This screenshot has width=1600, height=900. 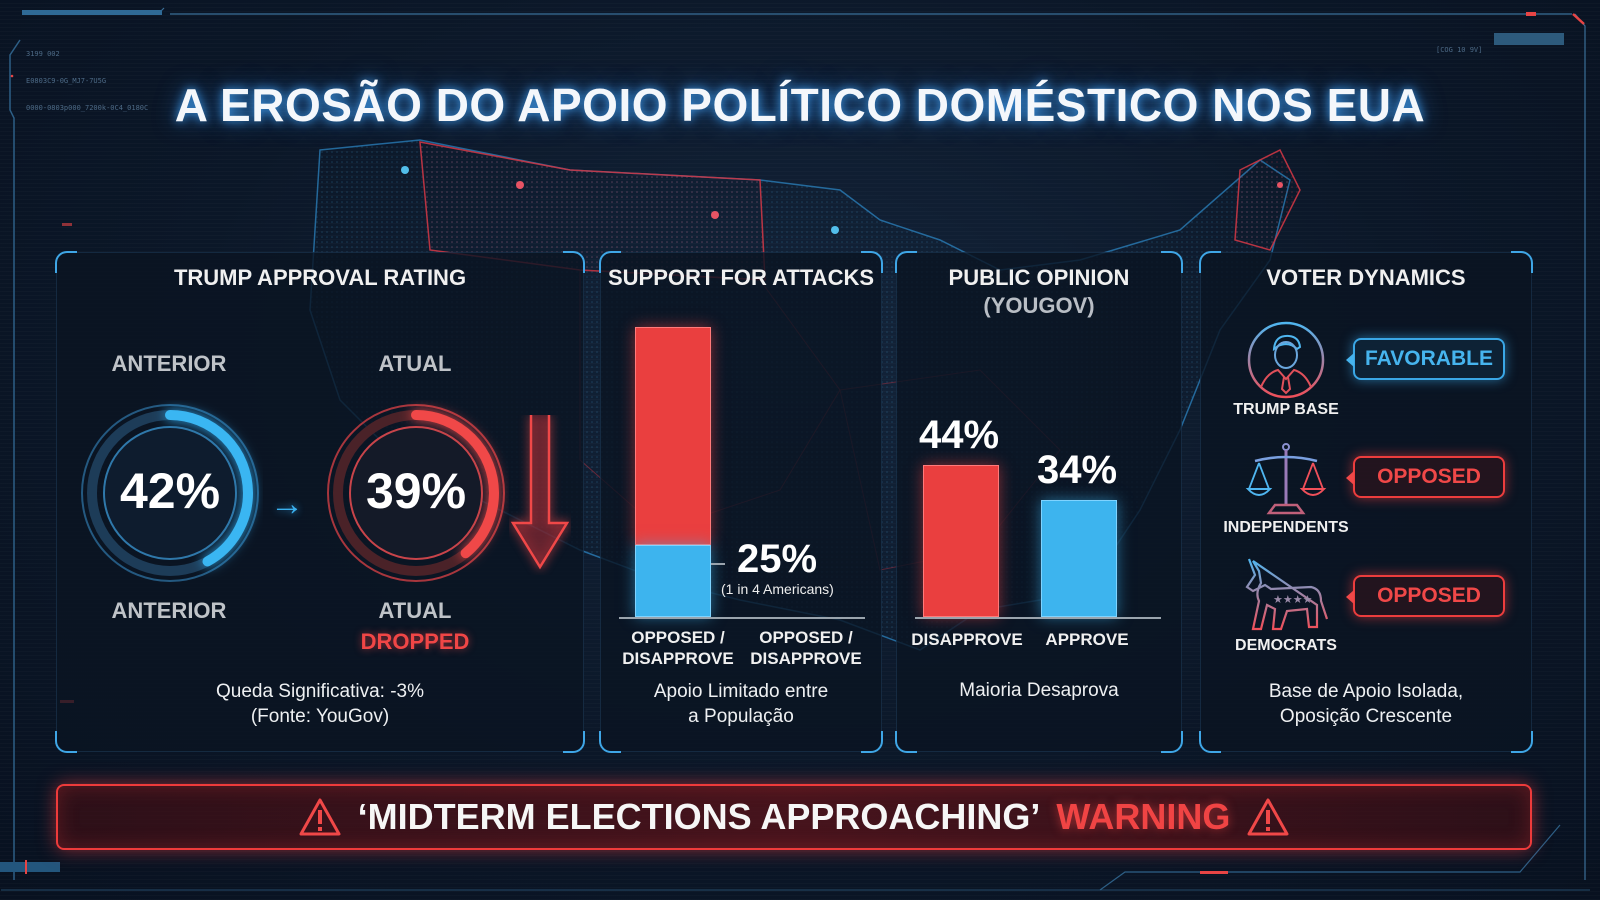 What do you see at coordinates (320, 716) in the screenshot?
I see `footer-line: (Fonte: YouGov)` at bounding box center [320, 716].